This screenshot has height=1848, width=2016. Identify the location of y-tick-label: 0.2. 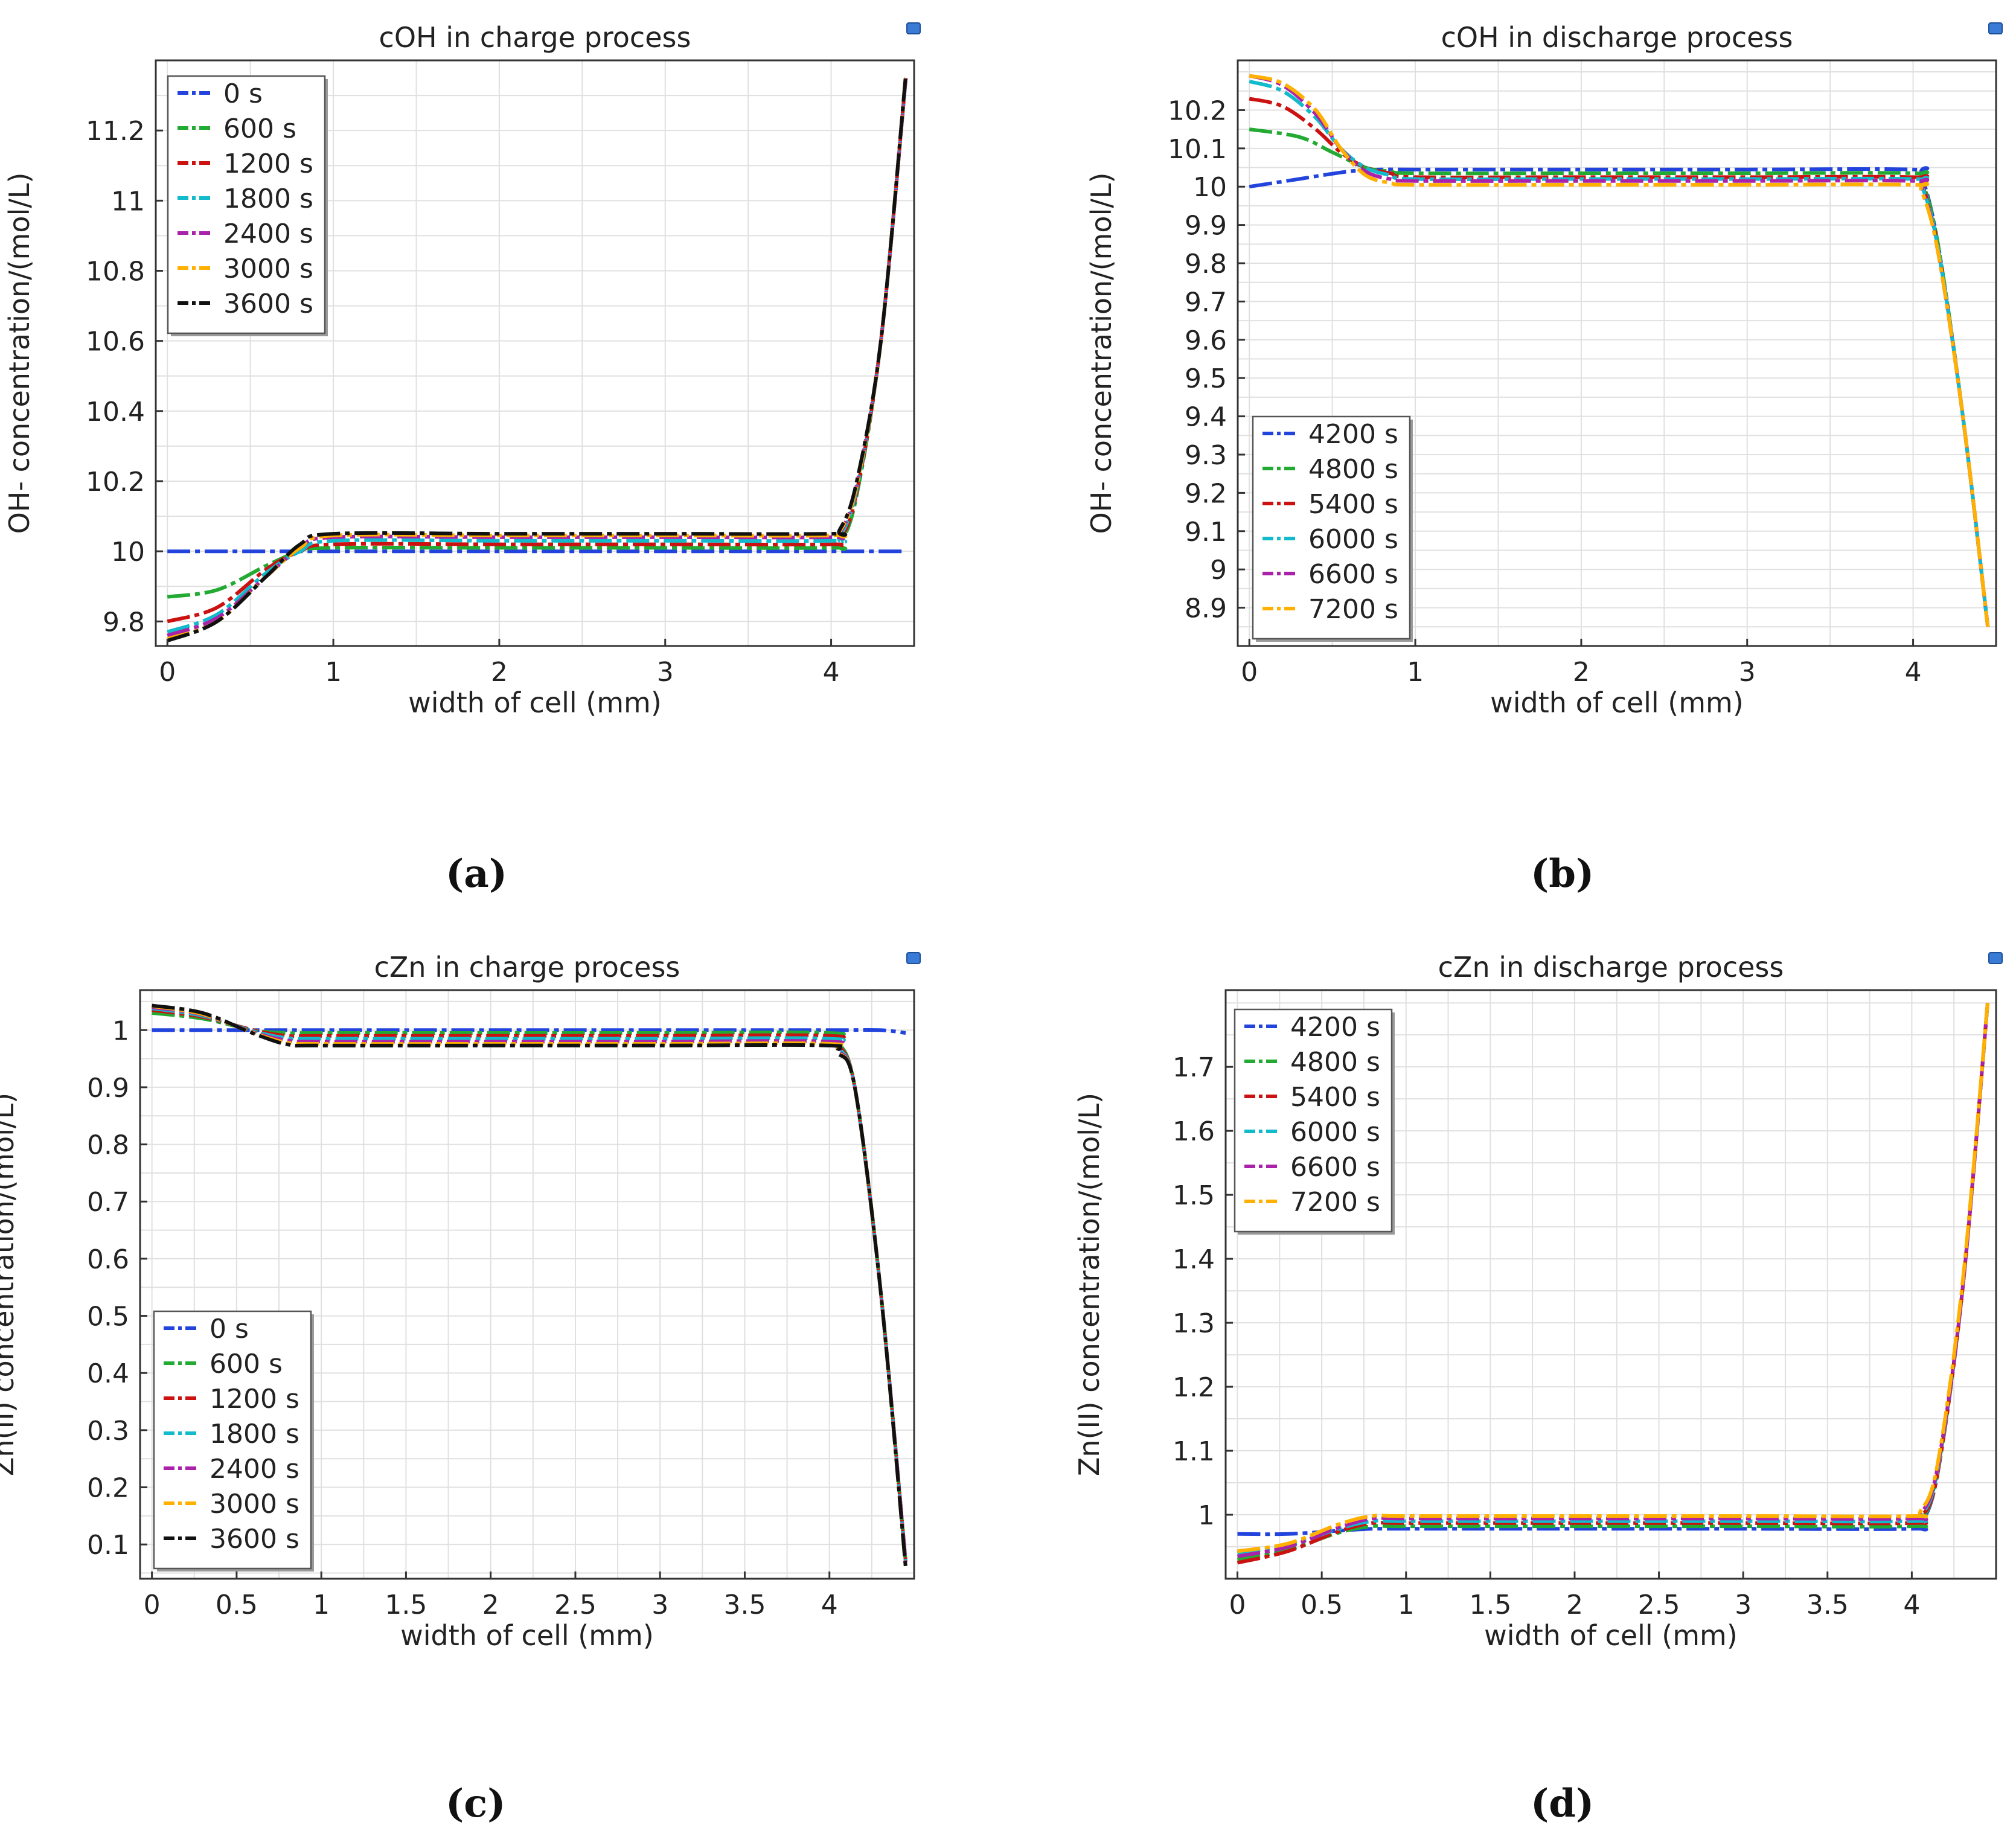
(108, 1488).